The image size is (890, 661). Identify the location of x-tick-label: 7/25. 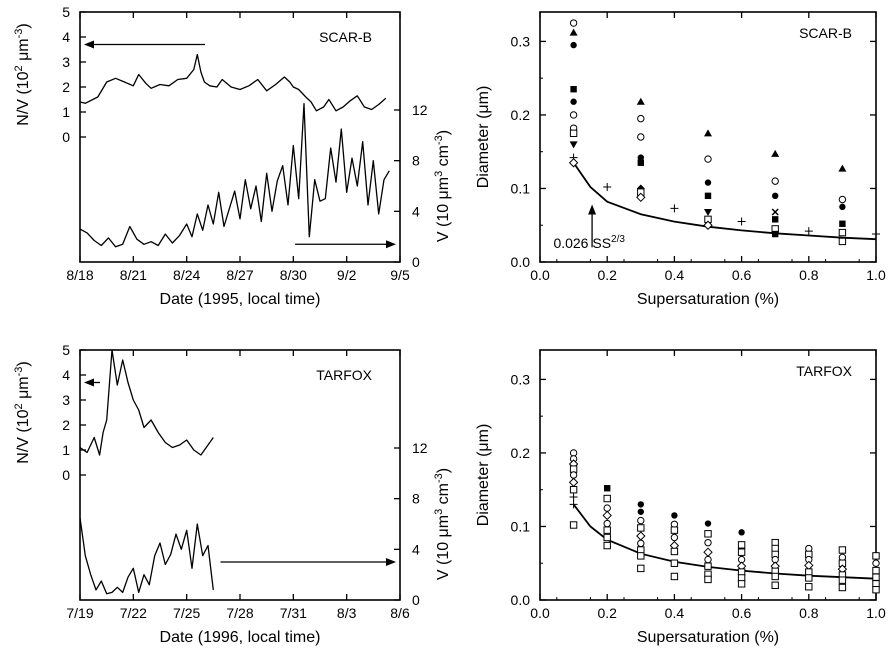
(186, 613).